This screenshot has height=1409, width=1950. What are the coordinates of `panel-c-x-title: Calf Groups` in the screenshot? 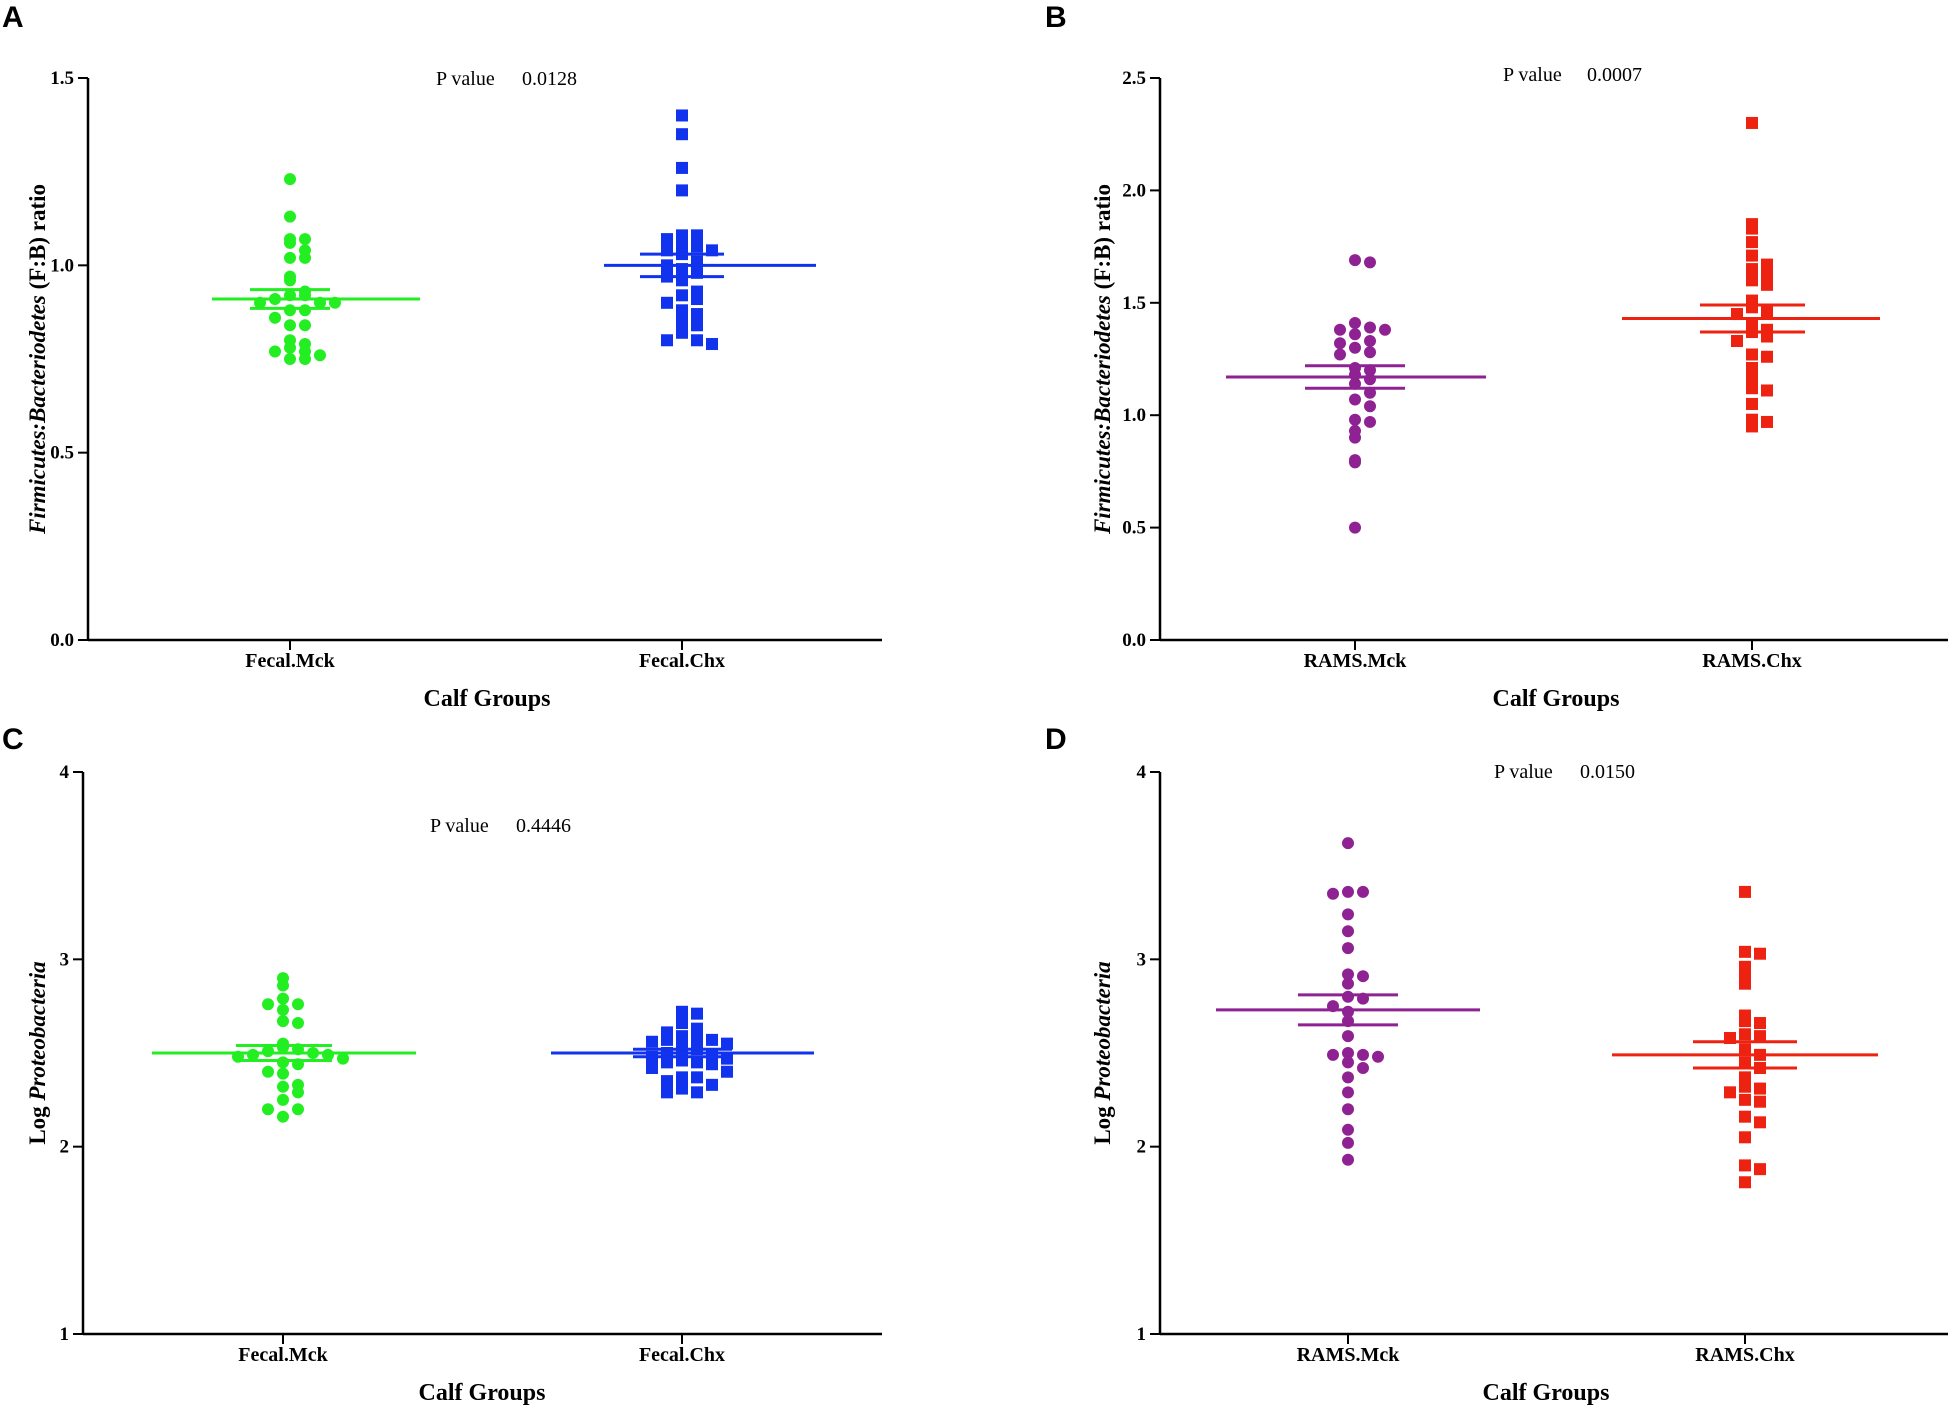 It's located at (482, 1393).